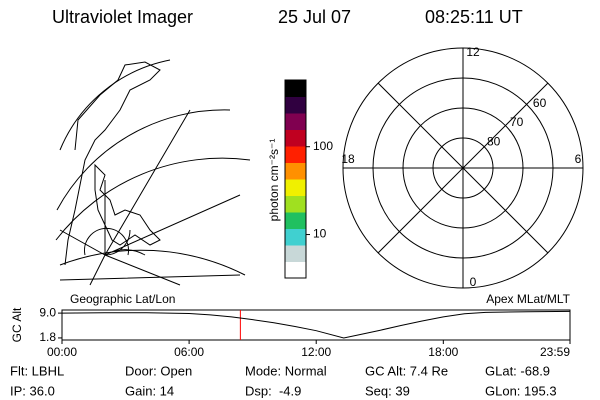 This screenshot has width=600, height=400. What do you see at coordinates (274, 180) in the screenshot?
I see `colorbar-label: photon cm⁻²s⁻¹` at bounding box center [274, 180].